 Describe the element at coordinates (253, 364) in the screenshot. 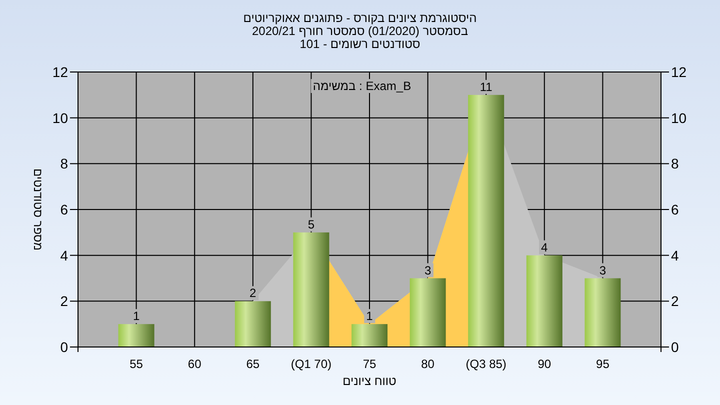

I see `x-tick-label: 65` at that location.